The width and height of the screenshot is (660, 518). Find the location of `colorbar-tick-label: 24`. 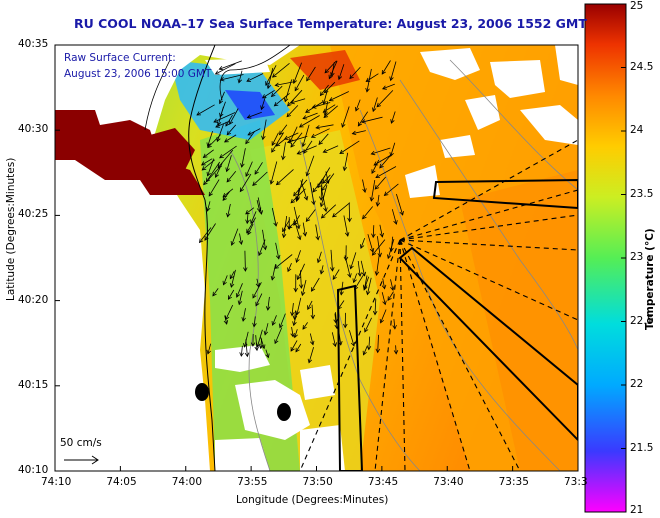

colorbar-tick-label: 24 is located at coordinates (637, 130).